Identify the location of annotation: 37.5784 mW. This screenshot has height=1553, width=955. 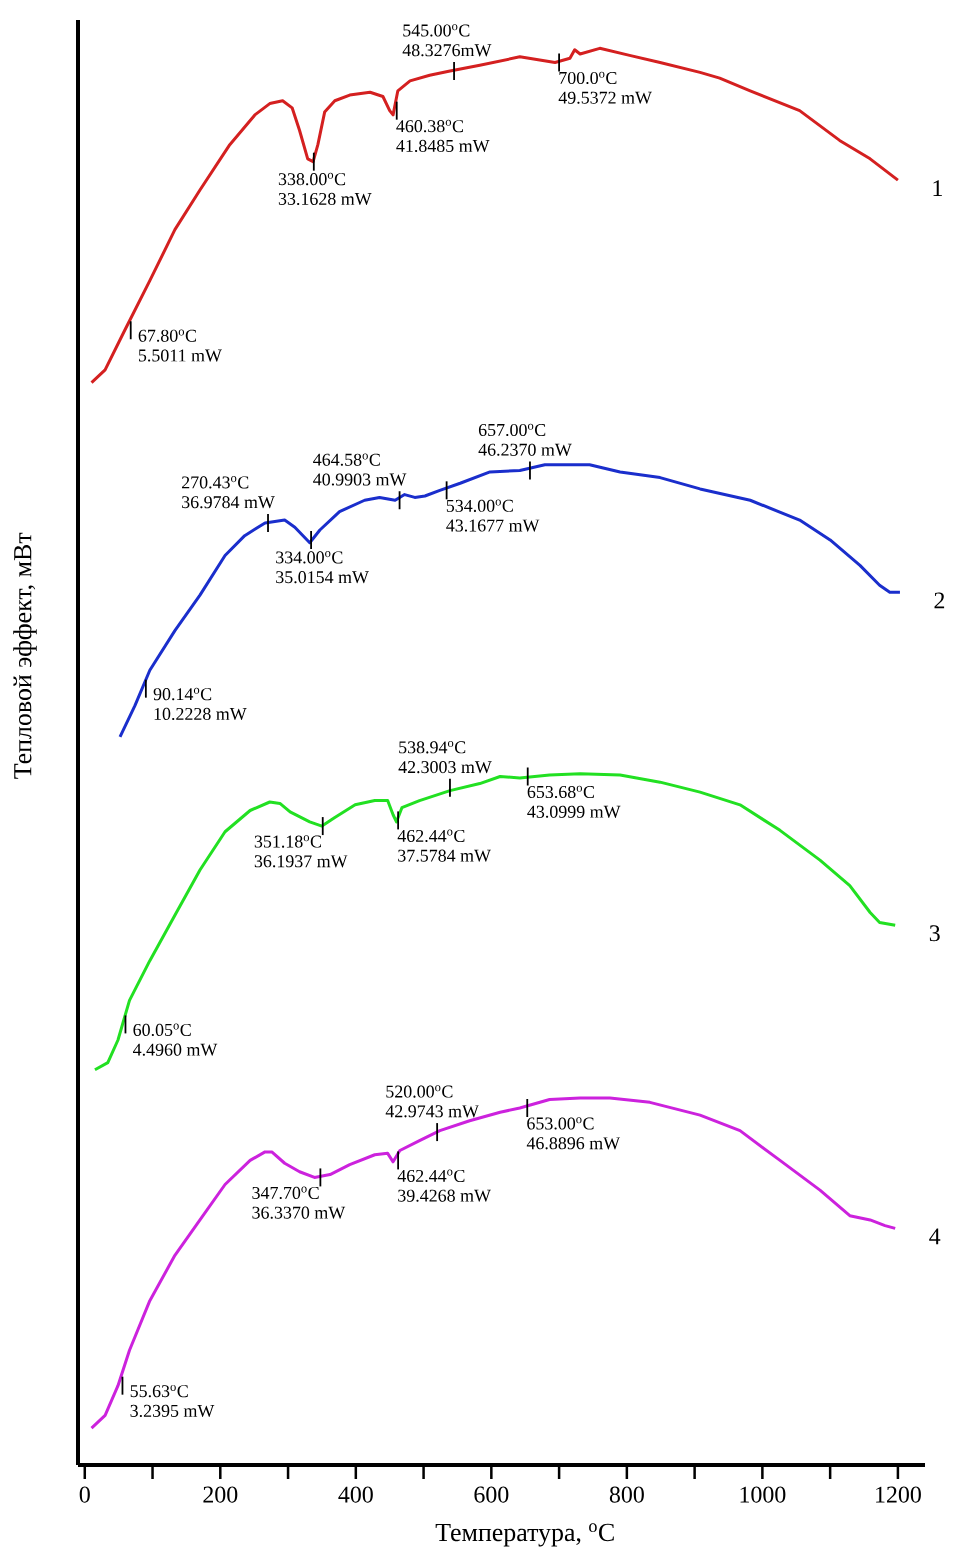
(444, 855).